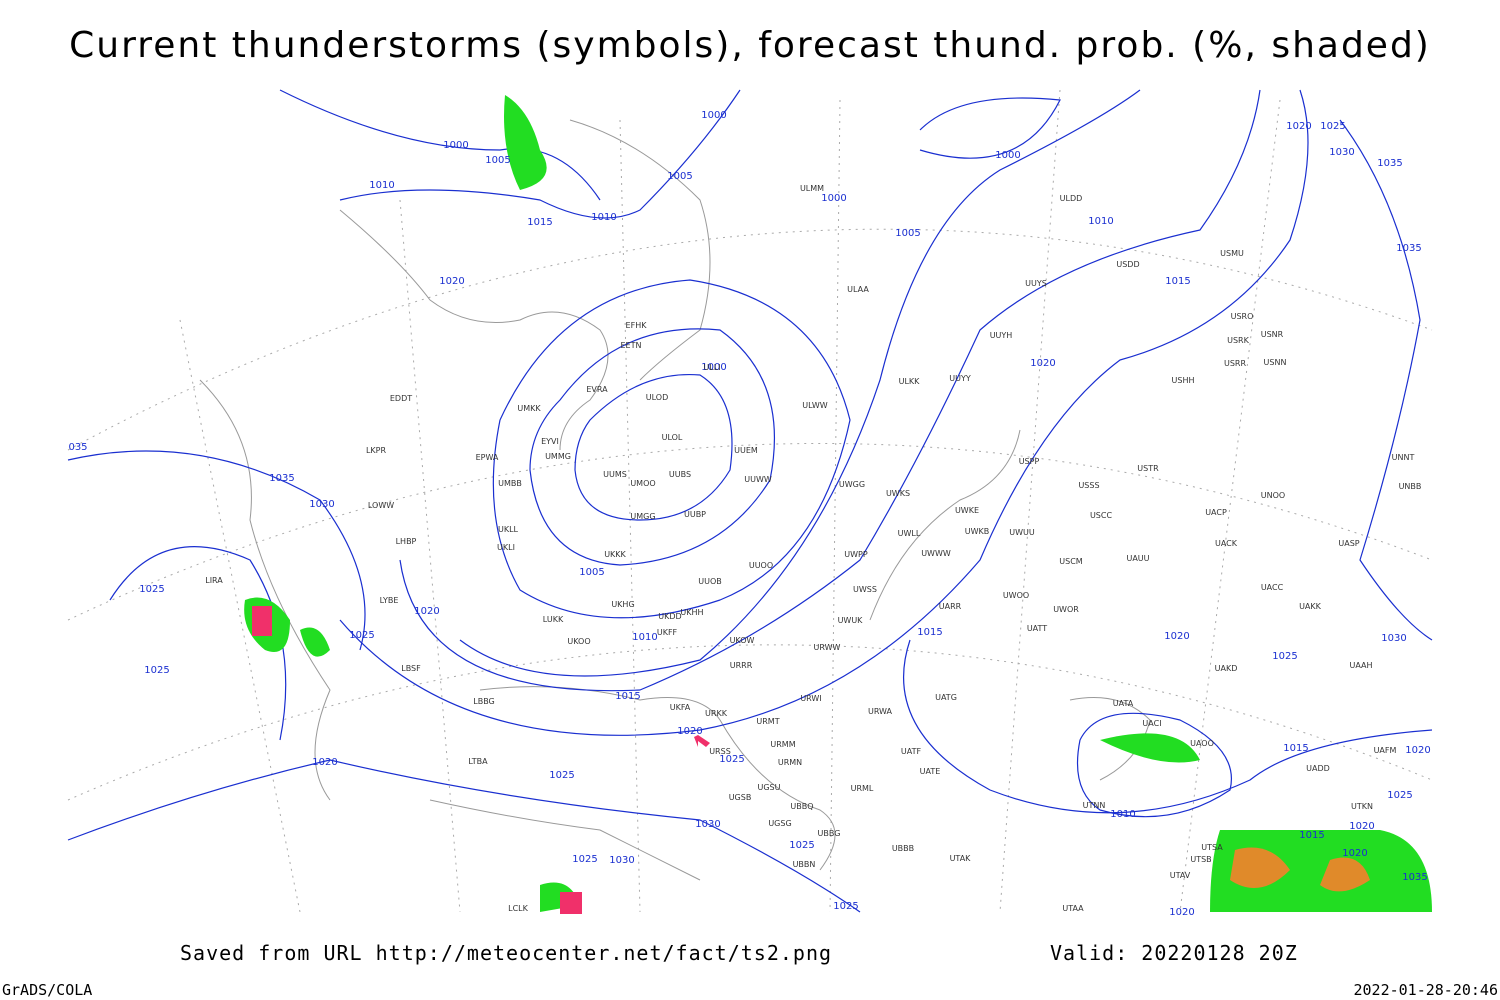 Image resolution: width=1500 pixels, height=1000 pixels. Describe the element at coordinates (1362, 806) in the screenshot. I see `station-label: UTKN` at that location.